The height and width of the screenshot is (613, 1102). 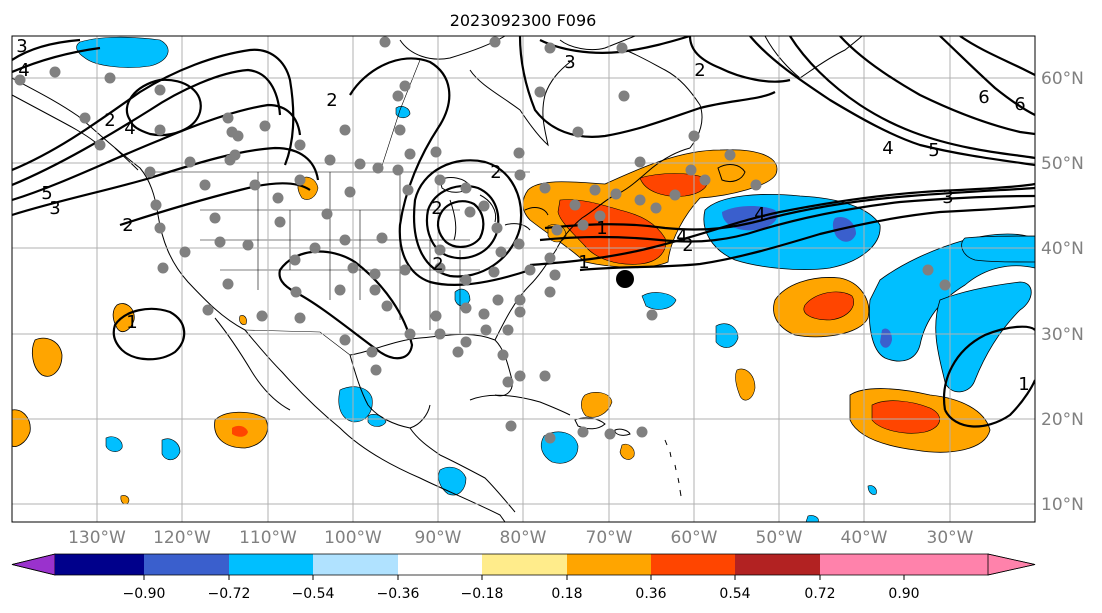 What do you see at coordinates (1062, 79) in the screenshot?
I see `latitude-label: 60°N` at bounding box center [1062, 79].